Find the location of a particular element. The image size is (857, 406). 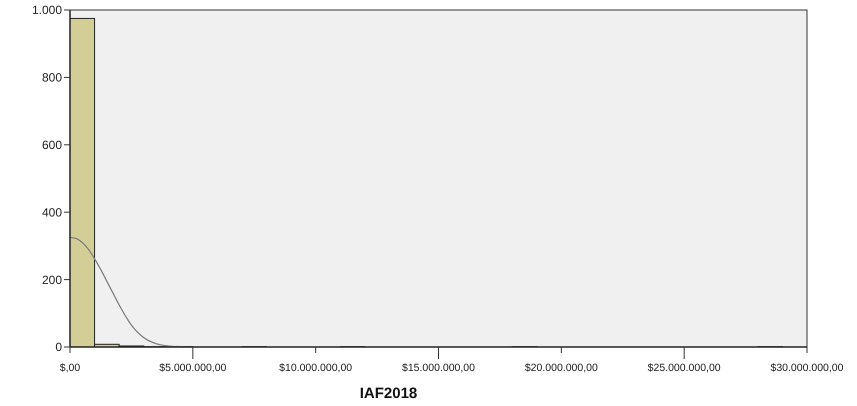

y-tick-label: 600 is located at coordinates (52, 145).